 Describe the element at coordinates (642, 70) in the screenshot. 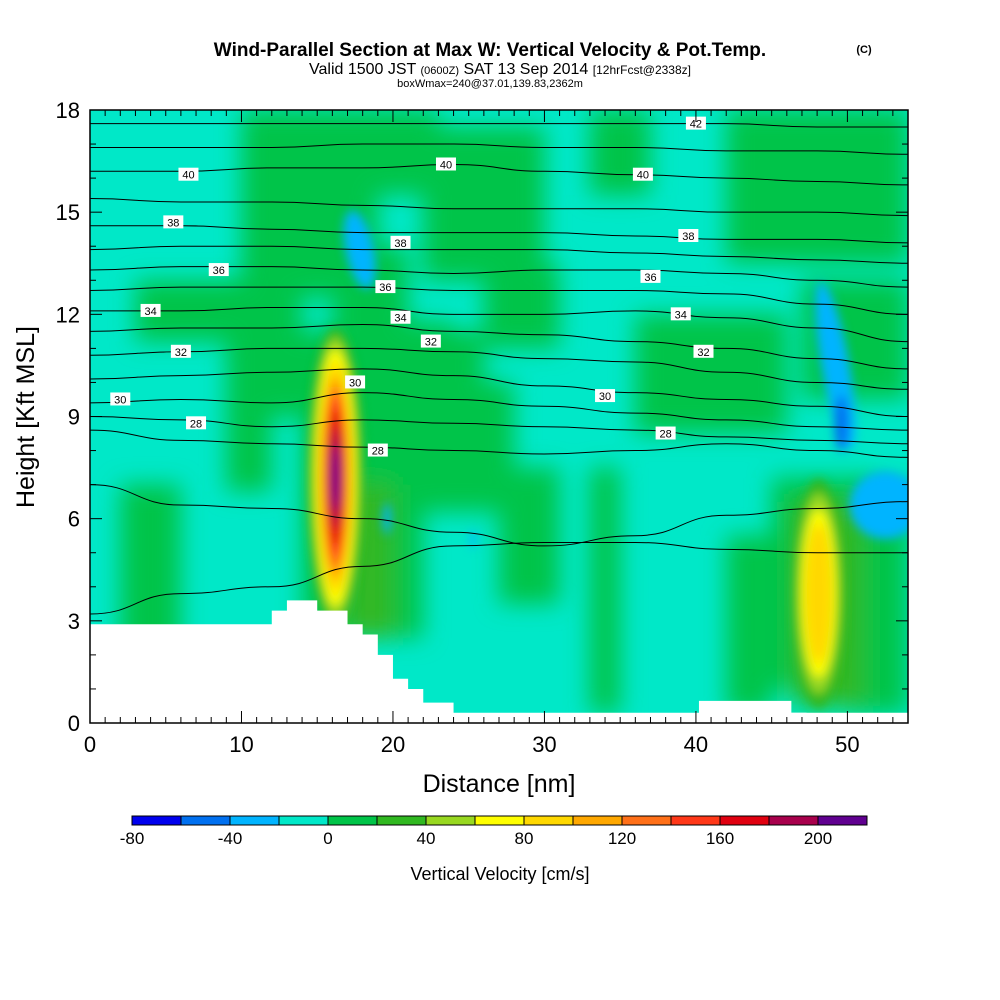

I see `subtitle-fcst: [12hrFcst@2338z]` at that location.